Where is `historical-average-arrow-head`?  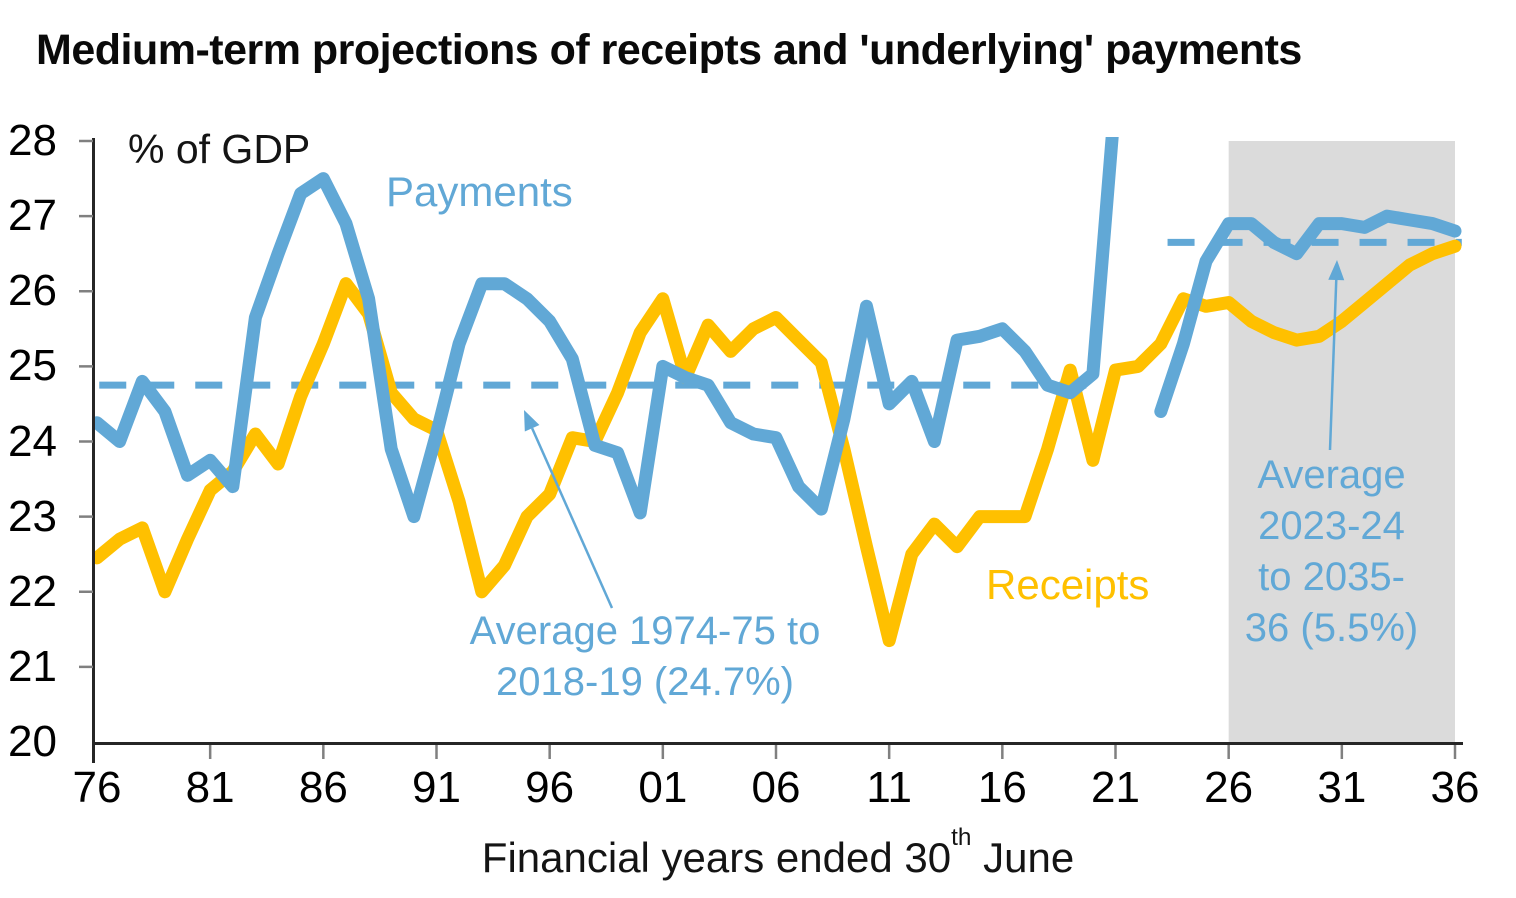
historical-average-arrow-head is located at coordinates (532, 421).